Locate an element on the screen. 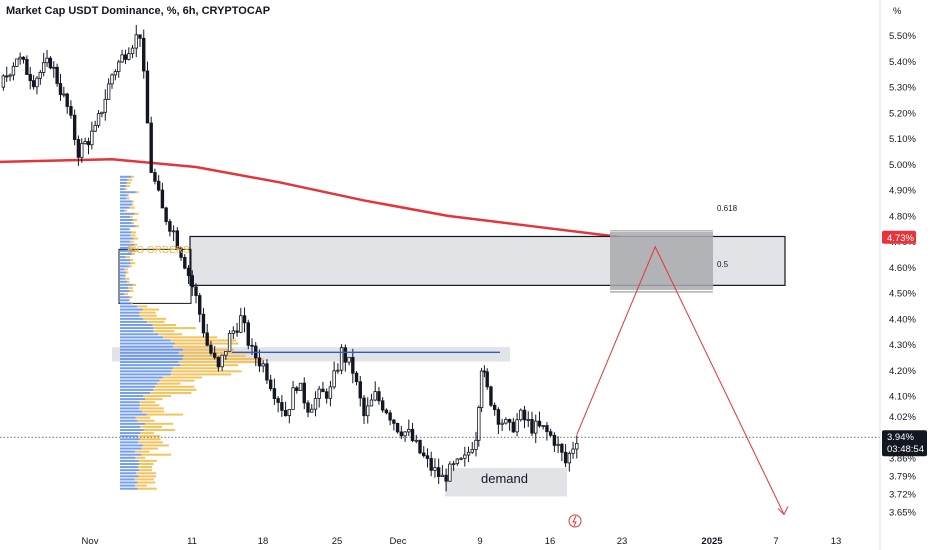  price-tick: 5.00% is located at coordinates (902, 165).